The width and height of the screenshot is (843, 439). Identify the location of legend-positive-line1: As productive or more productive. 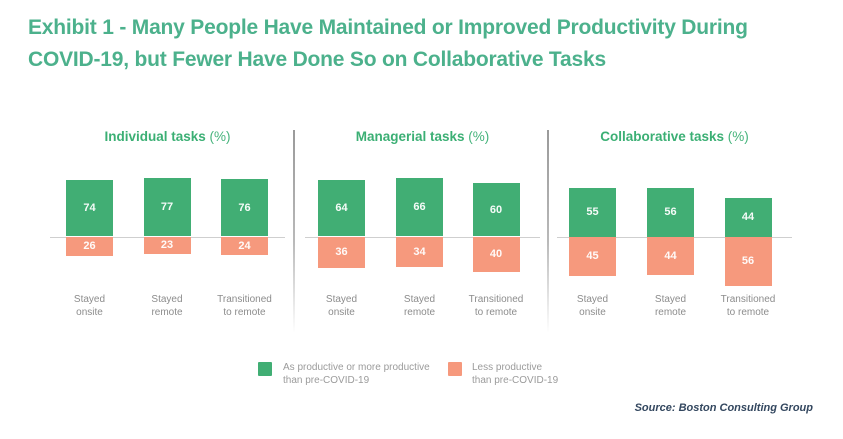
(356, 367).